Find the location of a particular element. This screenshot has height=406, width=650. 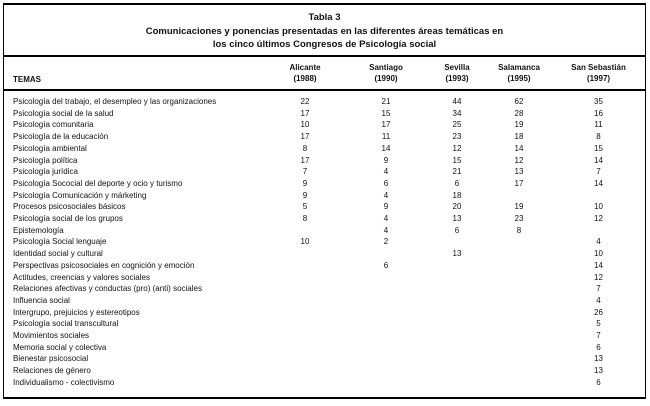

table-row: Influencia social 4 is located at coordinates (324, 301).